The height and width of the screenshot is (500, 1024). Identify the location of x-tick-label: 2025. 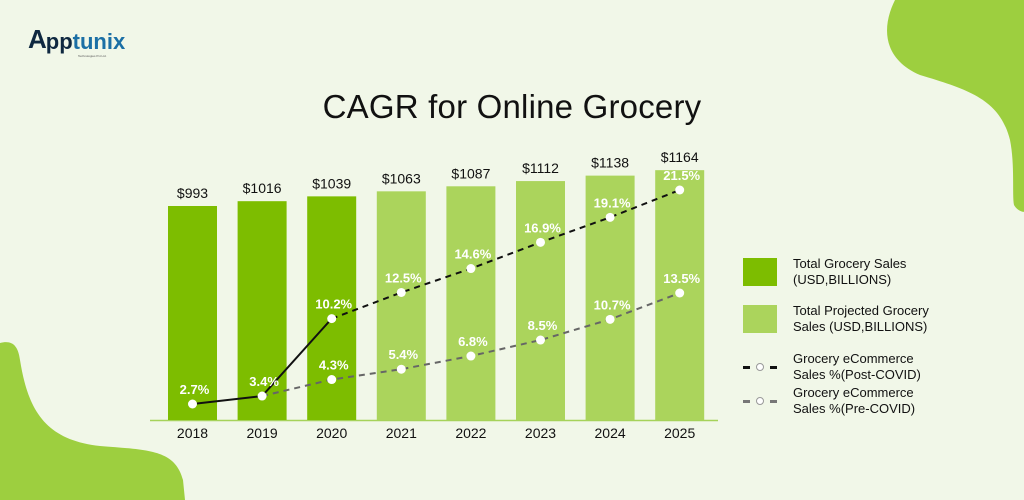
(679, 433).